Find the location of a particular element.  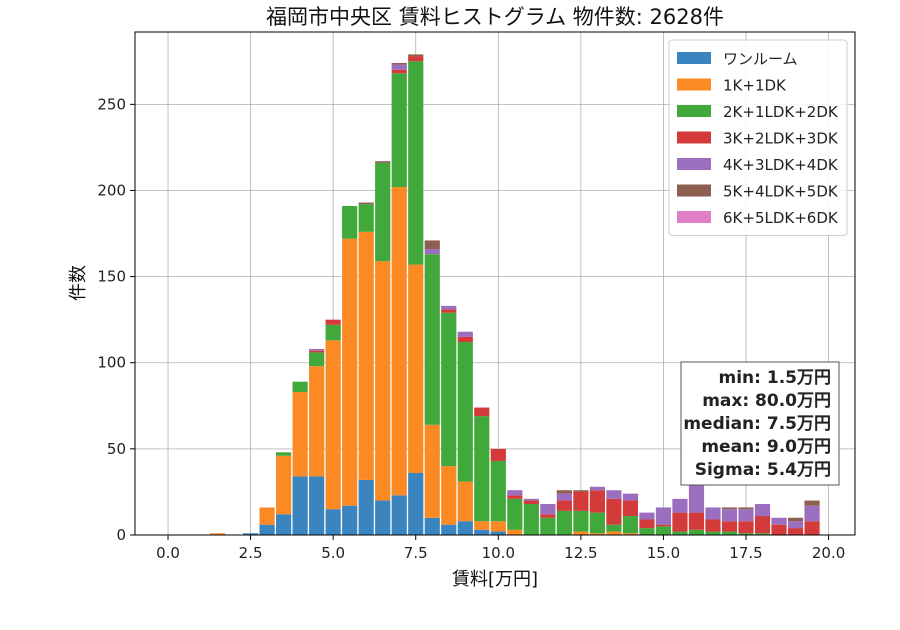

legend-label: 2K+1LDK+2DK is located at coordinates (781, 112).